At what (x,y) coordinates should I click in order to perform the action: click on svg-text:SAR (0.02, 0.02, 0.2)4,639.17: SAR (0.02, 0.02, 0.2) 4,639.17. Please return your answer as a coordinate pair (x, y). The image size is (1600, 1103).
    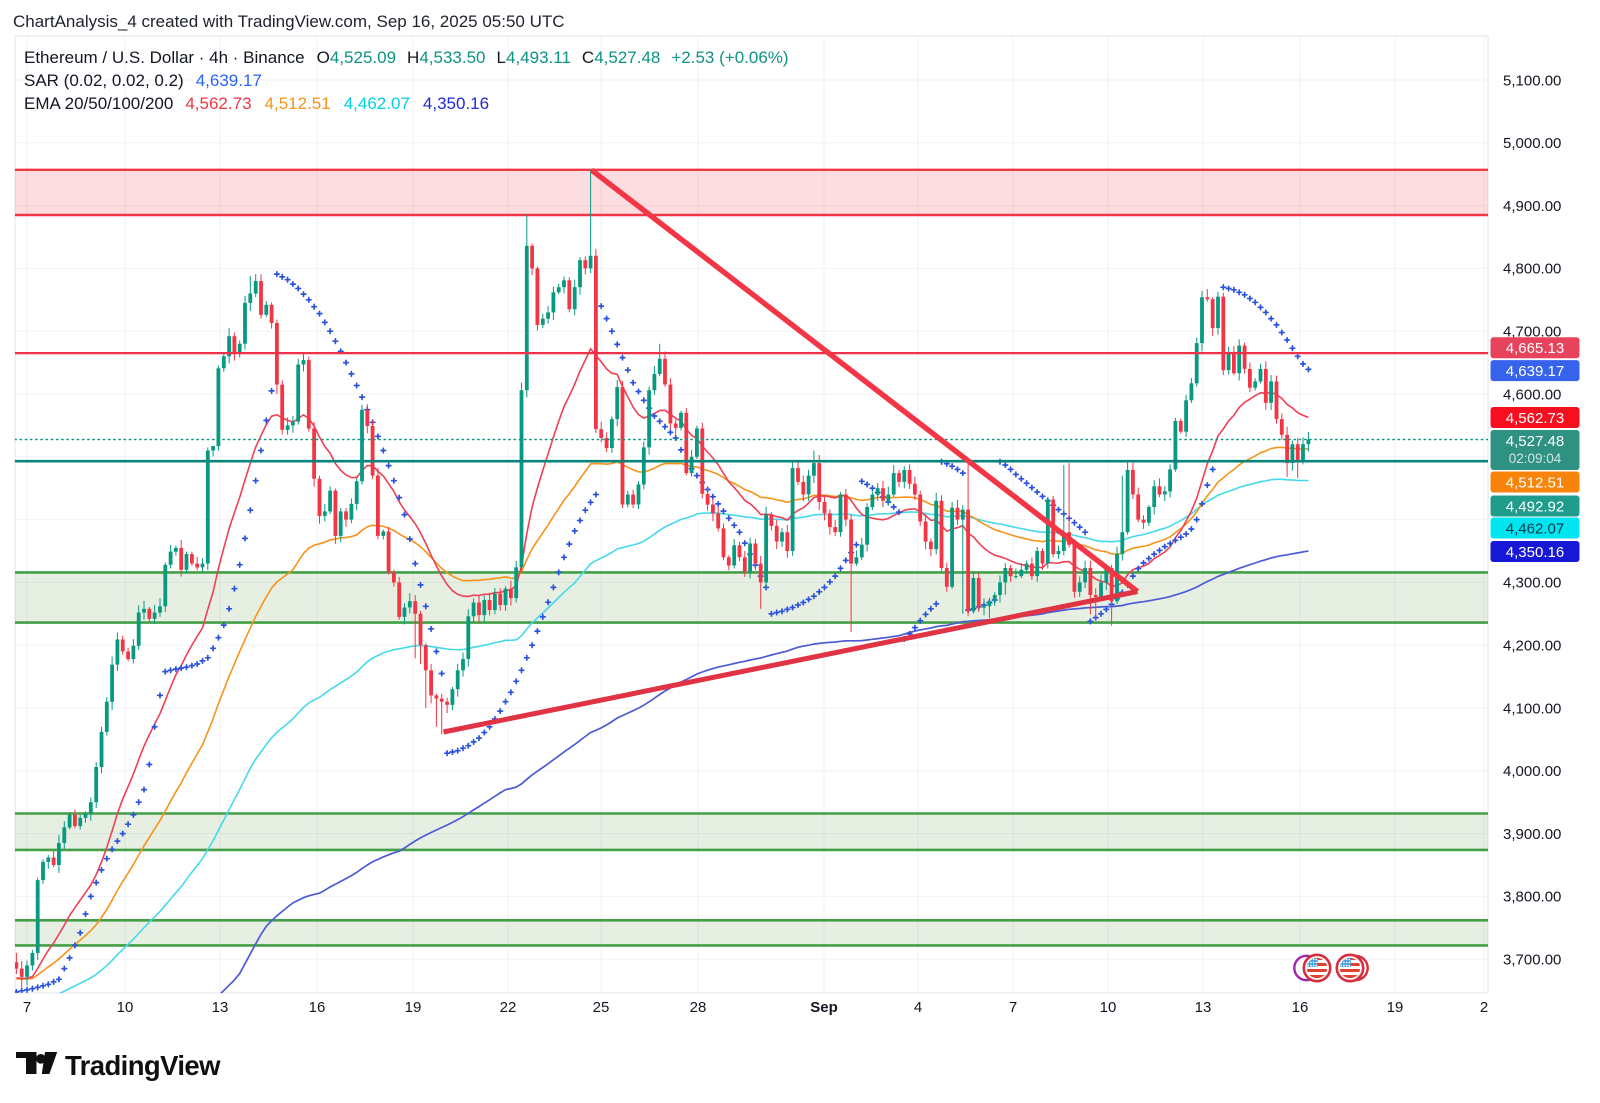
    Looking at the image, I should click on (143, 80).